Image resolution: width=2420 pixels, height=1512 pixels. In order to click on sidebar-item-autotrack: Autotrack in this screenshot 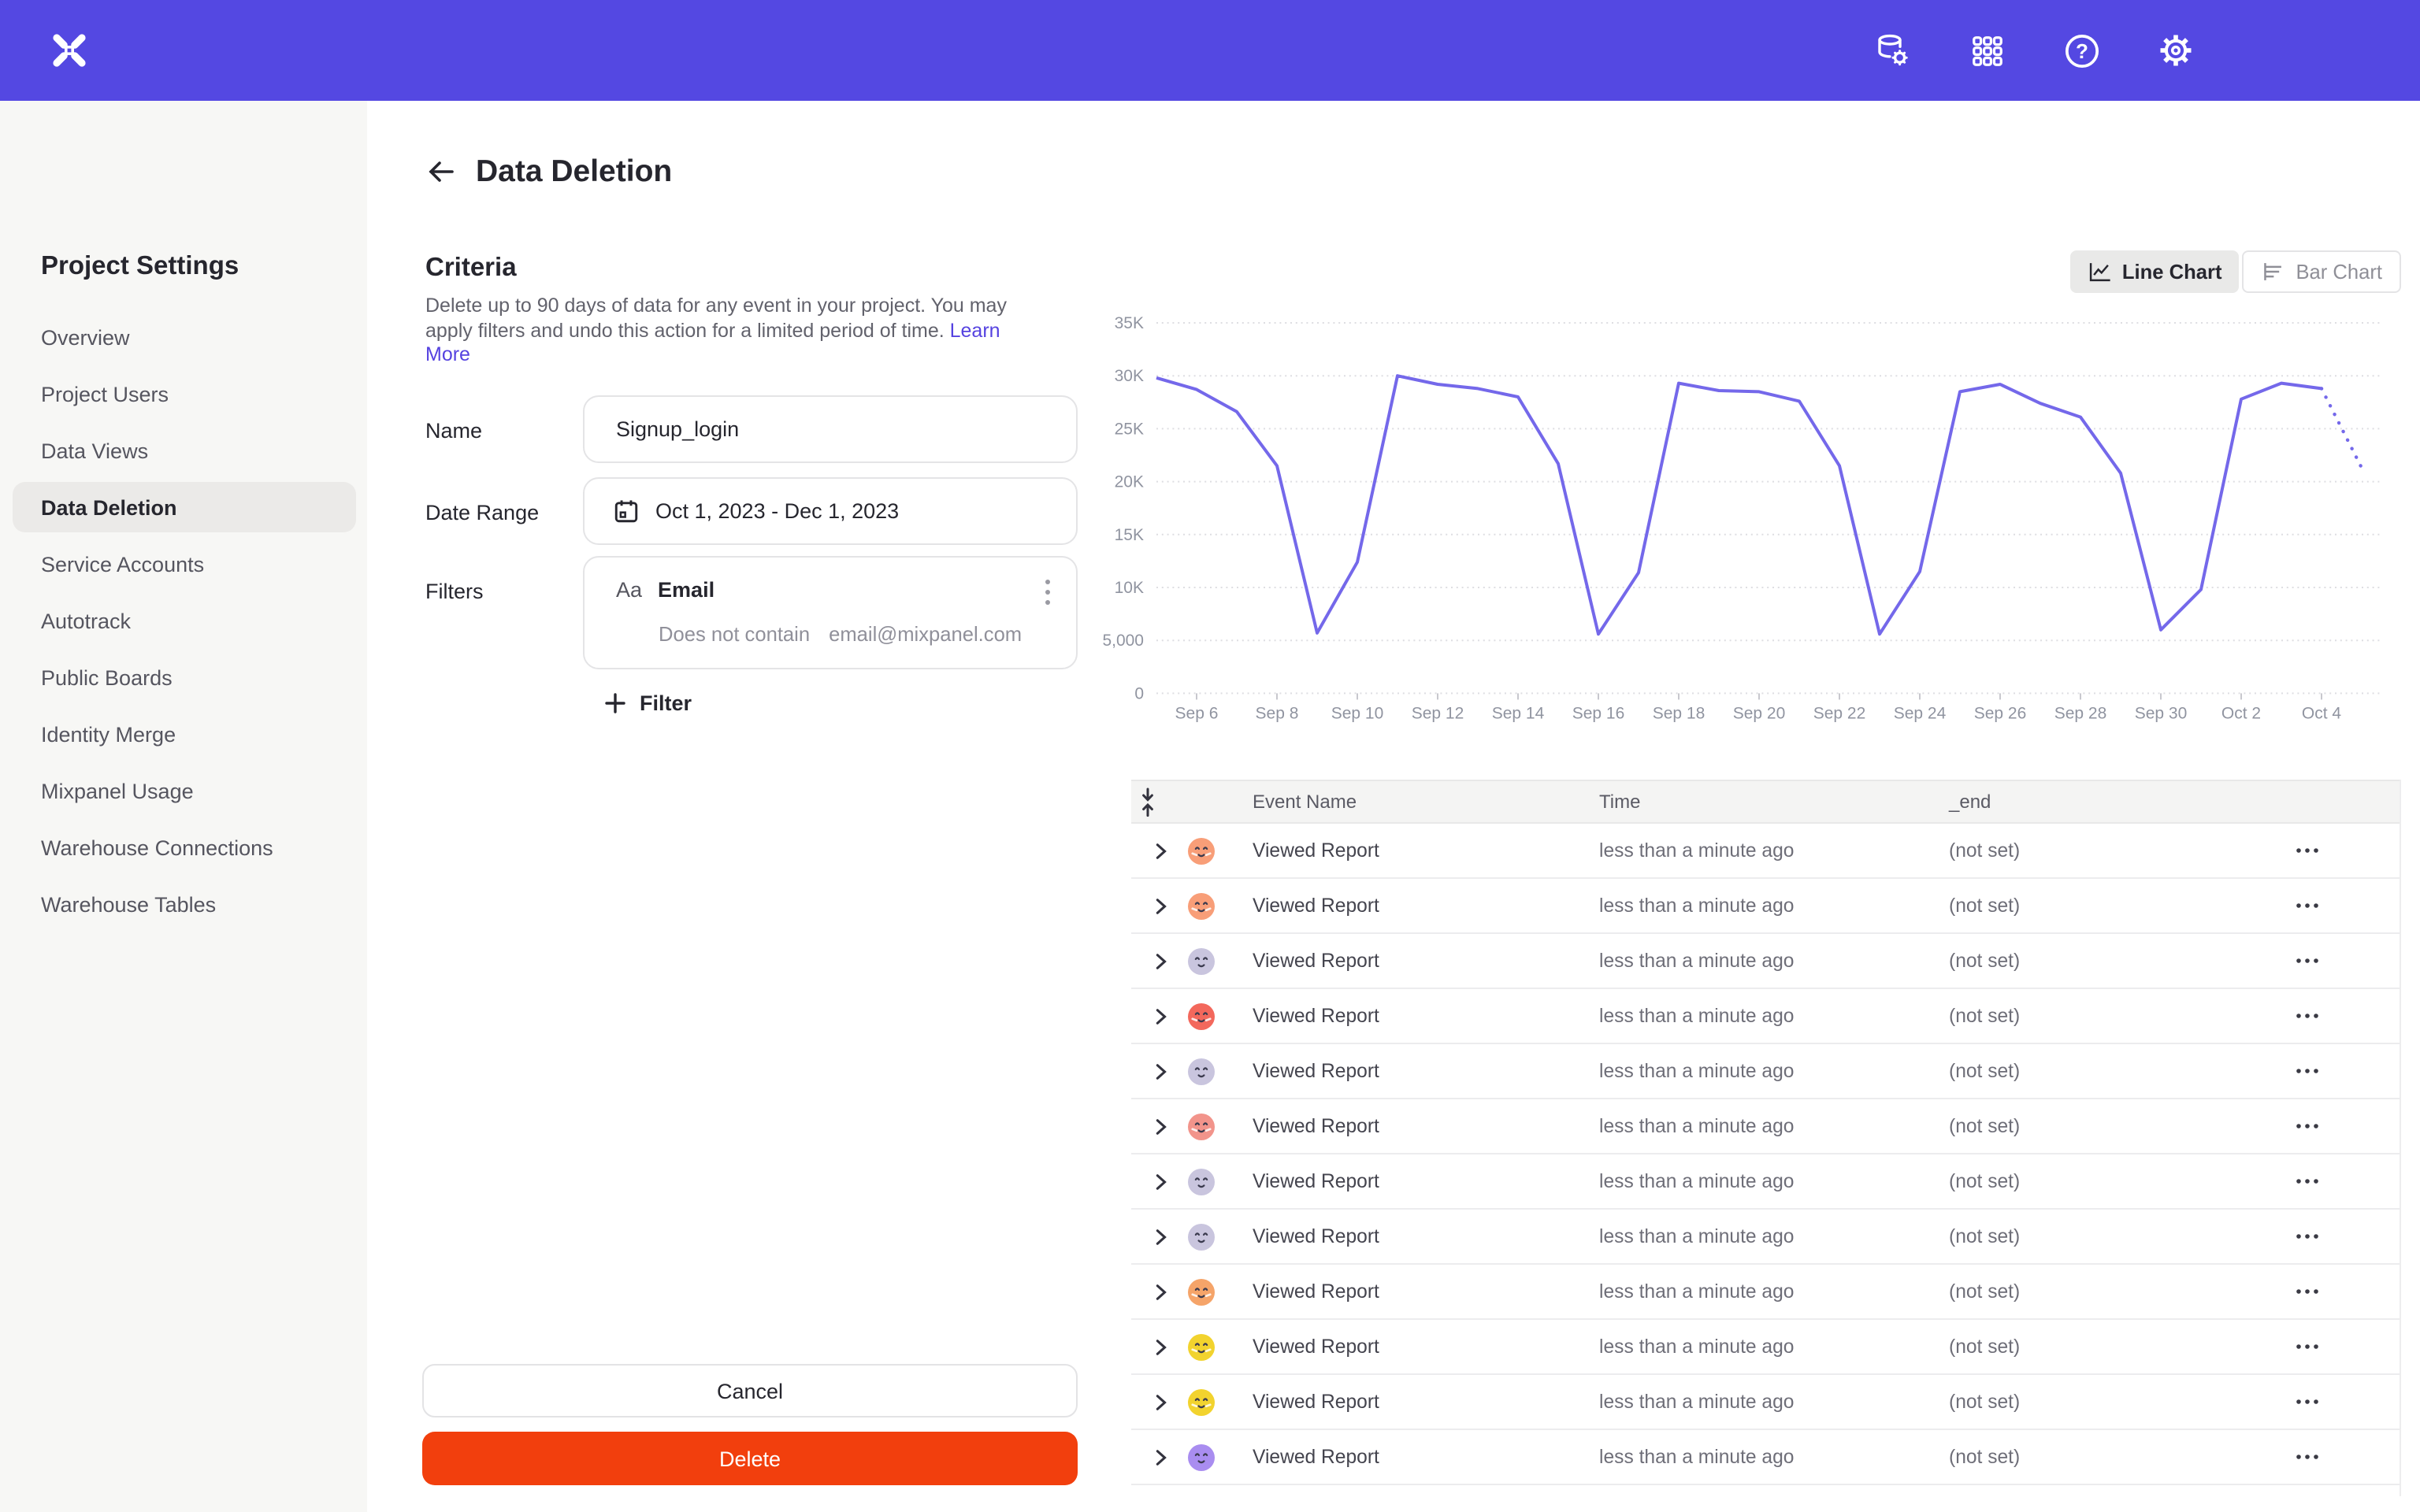, I will do `click(183, 620)`.